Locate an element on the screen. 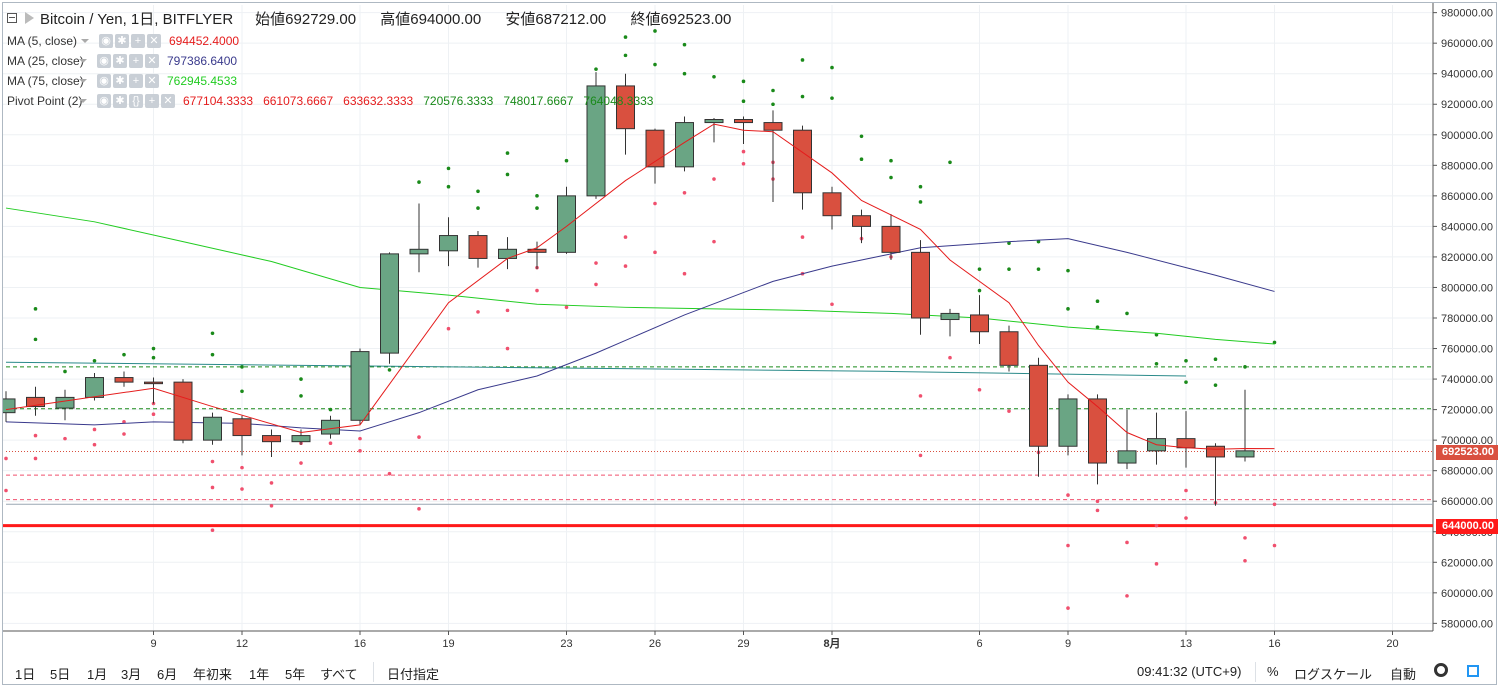 The height and width of the screenshot is (687, 1499). auto-scale-toggle: 自動 is located at coordinates (1403, 674).